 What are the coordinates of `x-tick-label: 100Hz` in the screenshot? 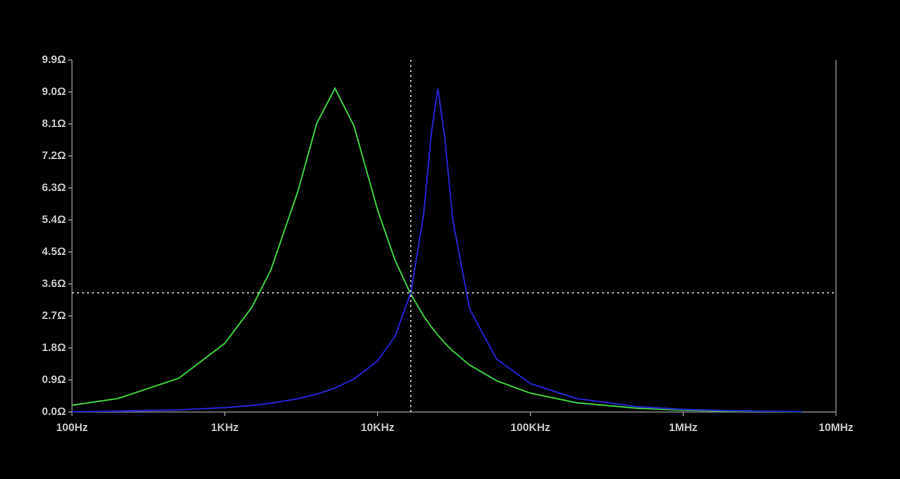 It's located at (72, 428).